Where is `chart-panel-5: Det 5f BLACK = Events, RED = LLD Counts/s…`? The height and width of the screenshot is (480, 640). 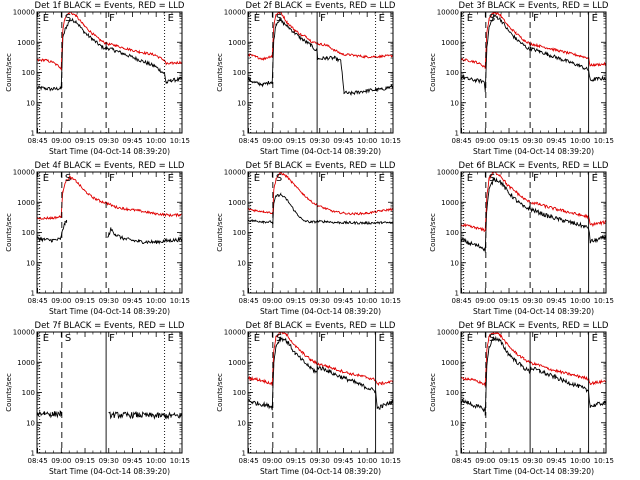
chart-panel-5: Det 5f BLACK = Events, RED = LLD Counts/s… is located at coordinates (308, 238).